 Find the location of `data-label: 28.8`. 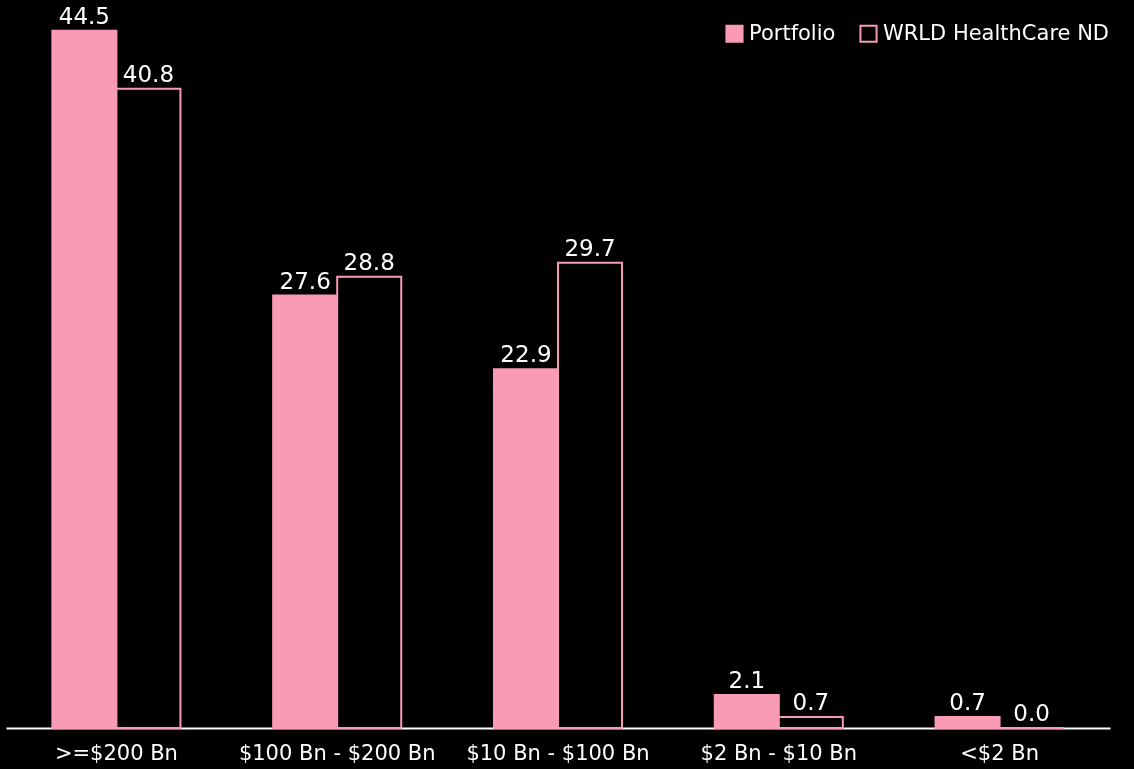

data-label: 28.8 is located at coordinates (369, 261).